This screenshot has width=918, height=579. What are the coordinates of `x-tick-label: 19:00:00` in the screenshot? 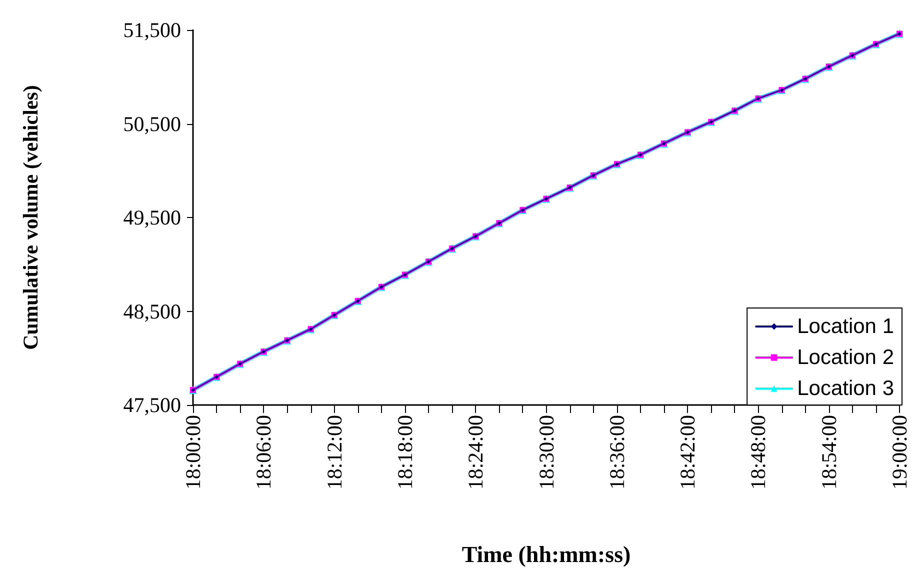 It's located at (900, 452).